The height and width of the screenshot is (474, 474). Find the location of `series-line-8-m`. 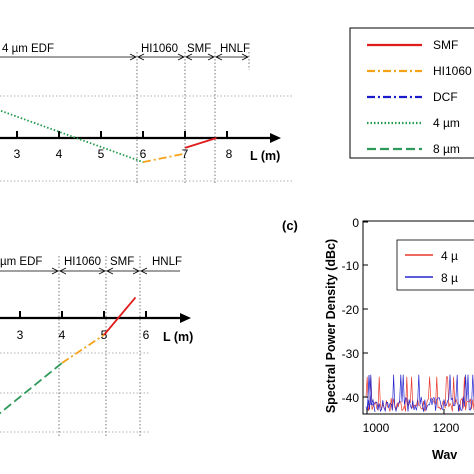

series-line-8-m is located at coordinates (31, 388).